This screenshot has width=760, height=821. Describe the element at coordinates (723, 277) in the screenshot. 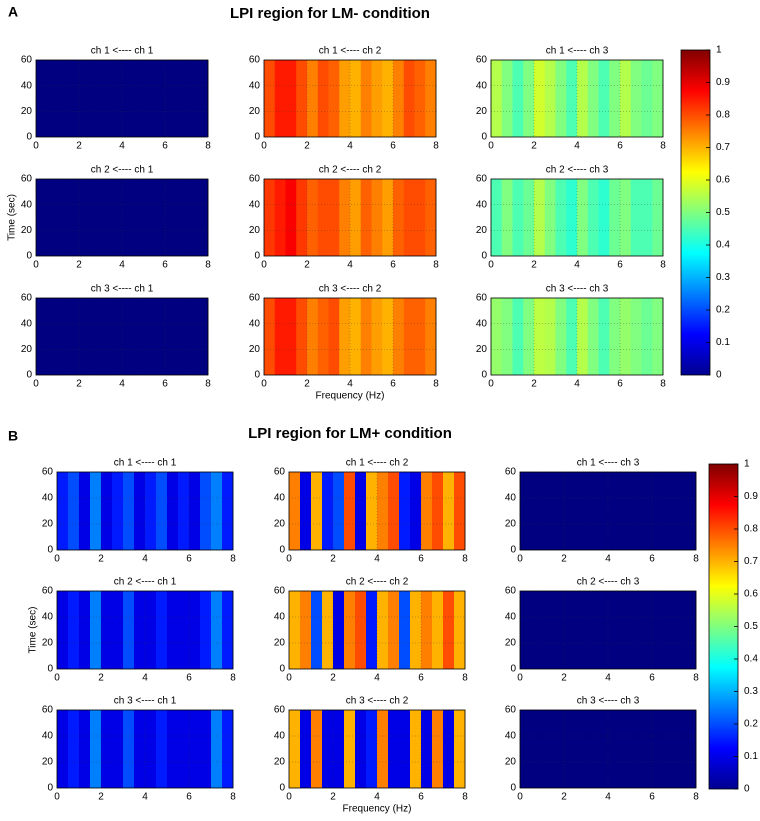

I see `colorbar-tick-label: 0.3` at that location.